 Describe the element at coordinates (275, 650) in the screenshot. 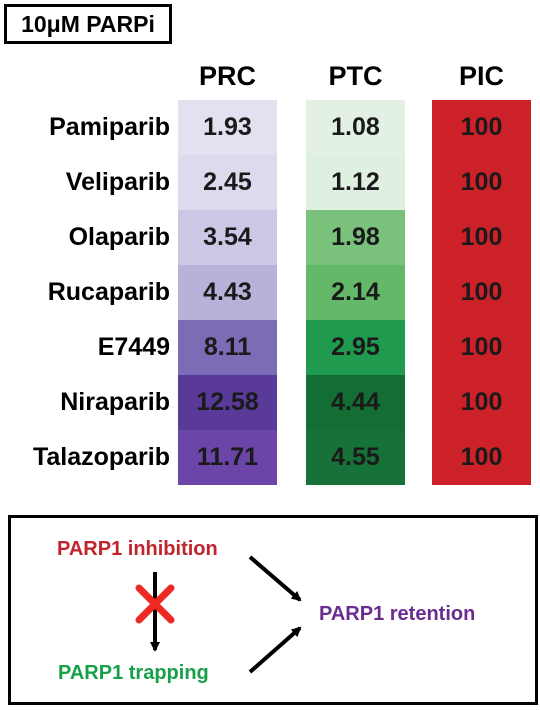

I see `arrow-trapping-to-retention` at that location.